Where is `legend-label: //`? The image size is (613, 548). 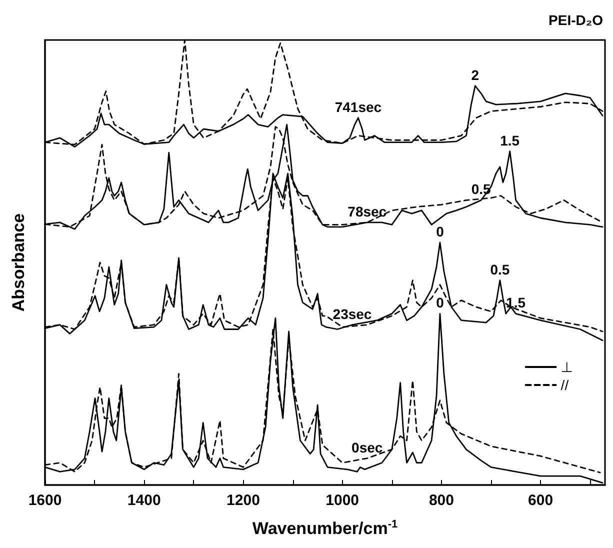
legend-label: // is located at coordinates (564, 385).